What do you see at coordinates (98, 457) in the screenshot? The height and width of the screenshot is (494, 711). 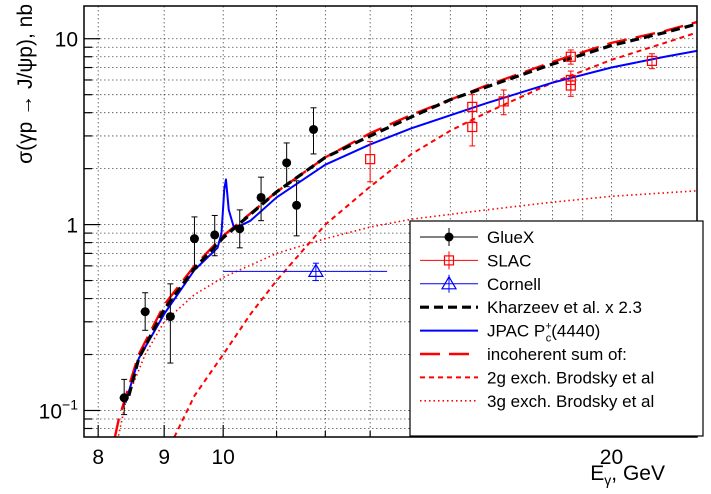 I see `x-tick-label: 8` at bounding box center [98, 457].